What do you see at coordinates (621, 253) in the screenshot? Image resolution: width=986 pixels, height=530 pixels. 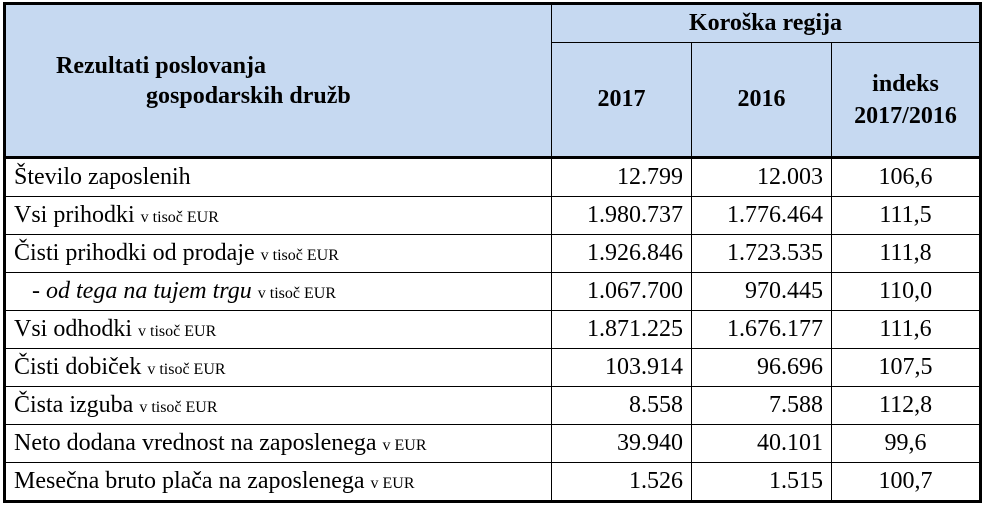 I see `value-2017: 1.926.846` at bounding box center [621, 253].